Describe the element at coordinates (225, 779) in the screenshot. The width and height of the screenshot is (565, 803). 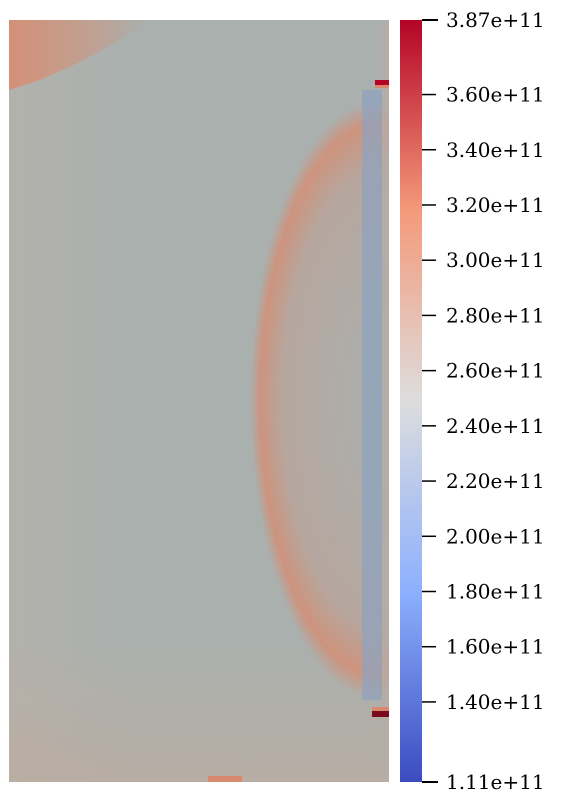
I see `bottom-warm-spot` at that location.